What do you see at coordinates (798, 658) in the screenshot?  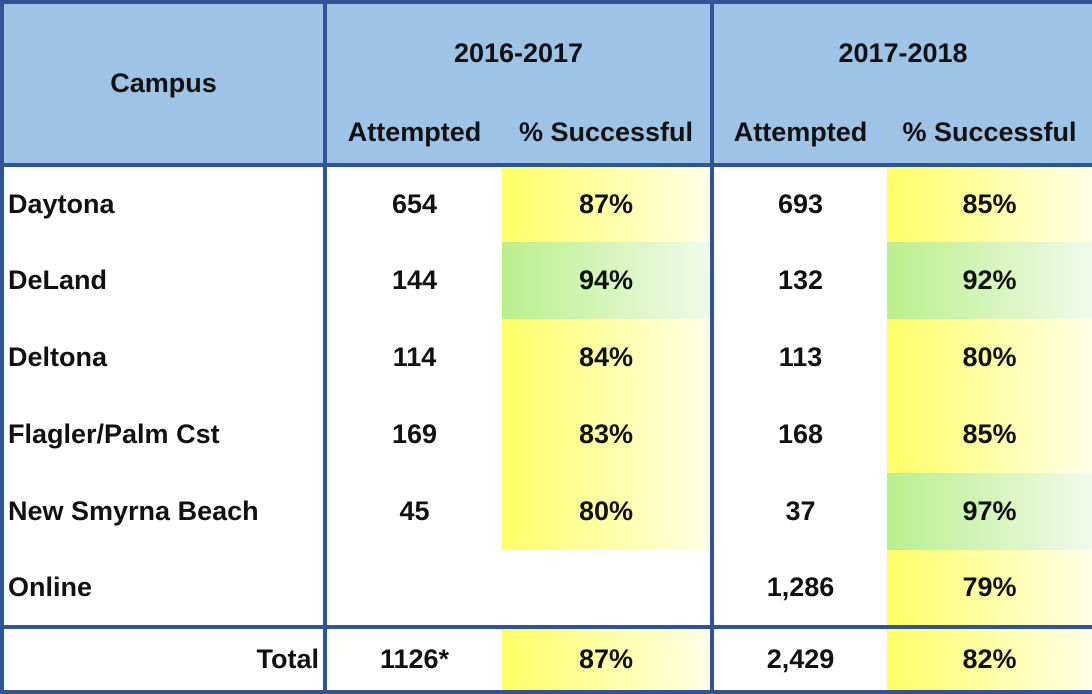 I see `cell: 2,429` at bounding box center [798, 658].